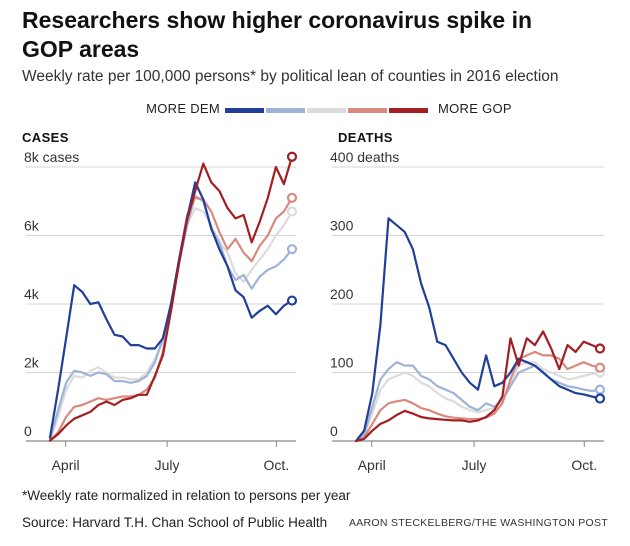 This screenshot has height=546, width=630. I want to click on deaths-x-tick-label: April, so click(372, 465).